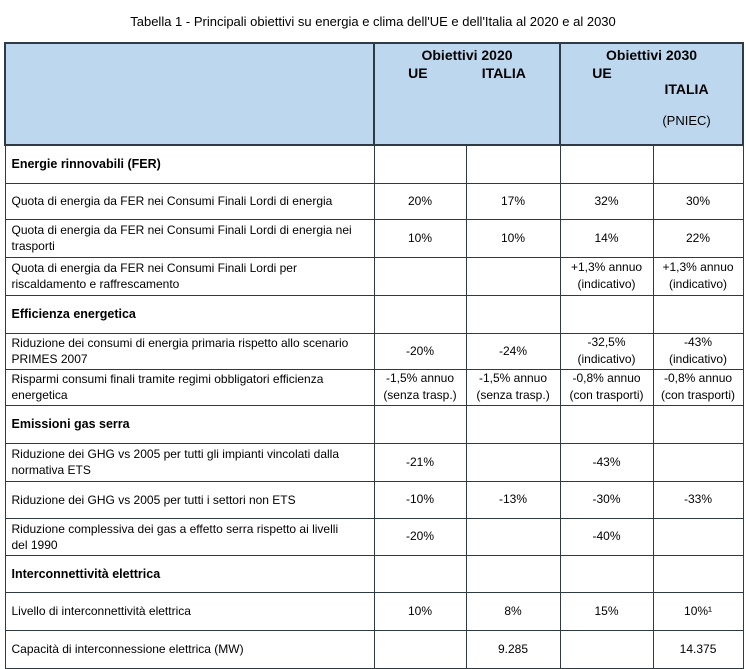 The width and height of the screenshot is (746, 669). I want to click on value-cell: 30%, so click(698, 201).